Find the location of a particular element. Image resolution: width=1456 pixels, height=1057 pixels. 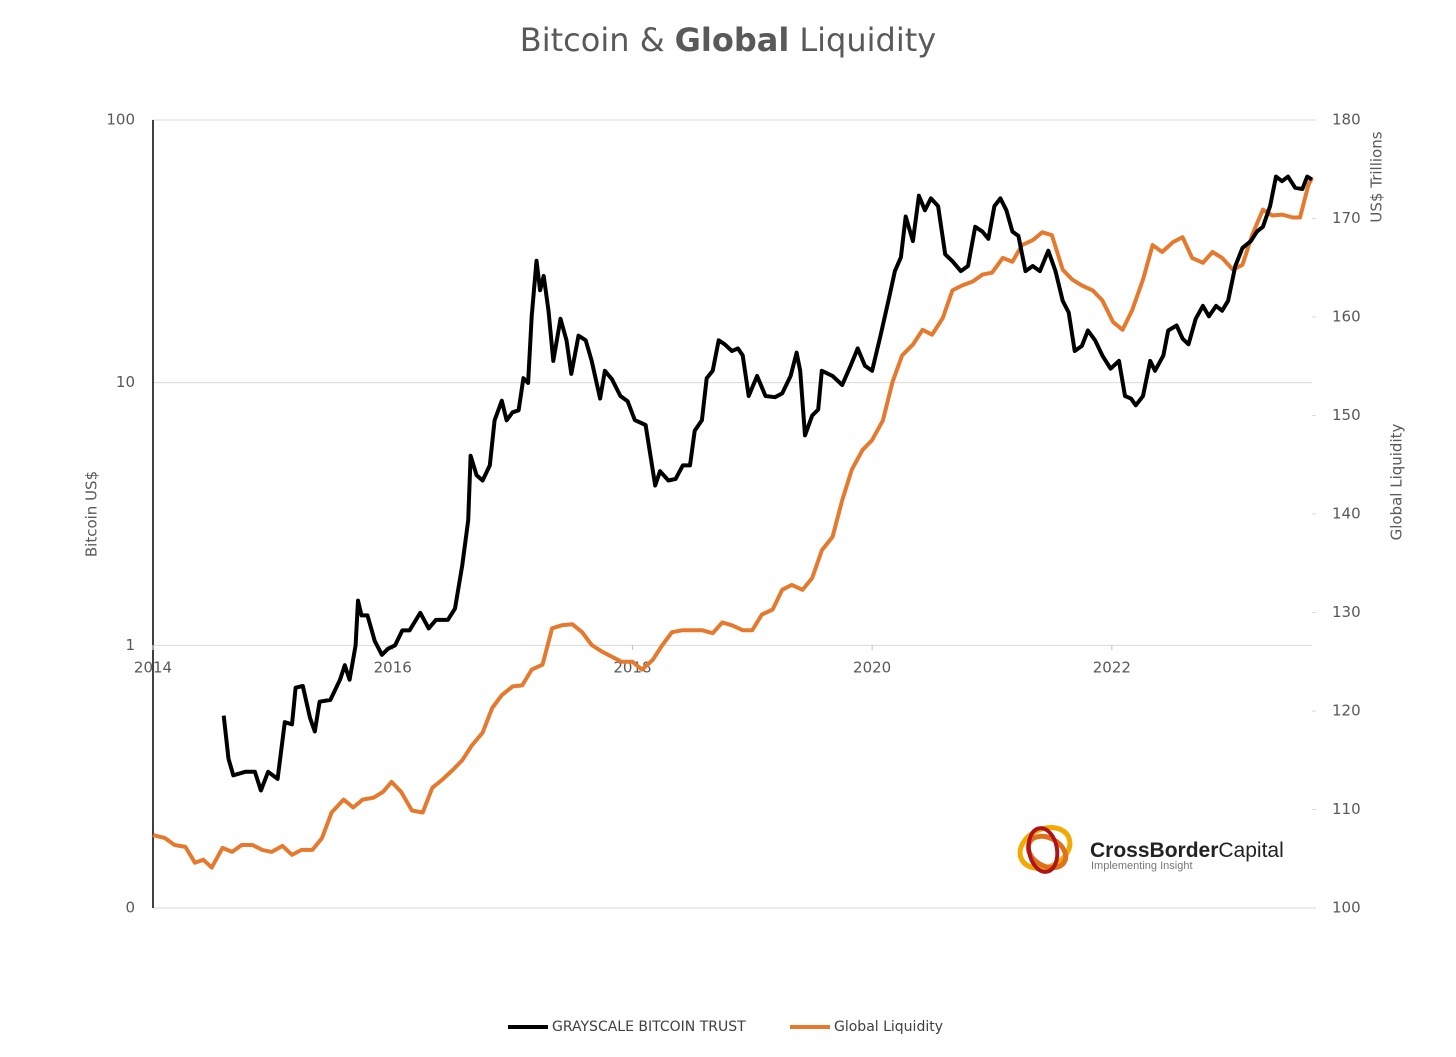

title-part: Liquidity is located at coordinates (867, 40).